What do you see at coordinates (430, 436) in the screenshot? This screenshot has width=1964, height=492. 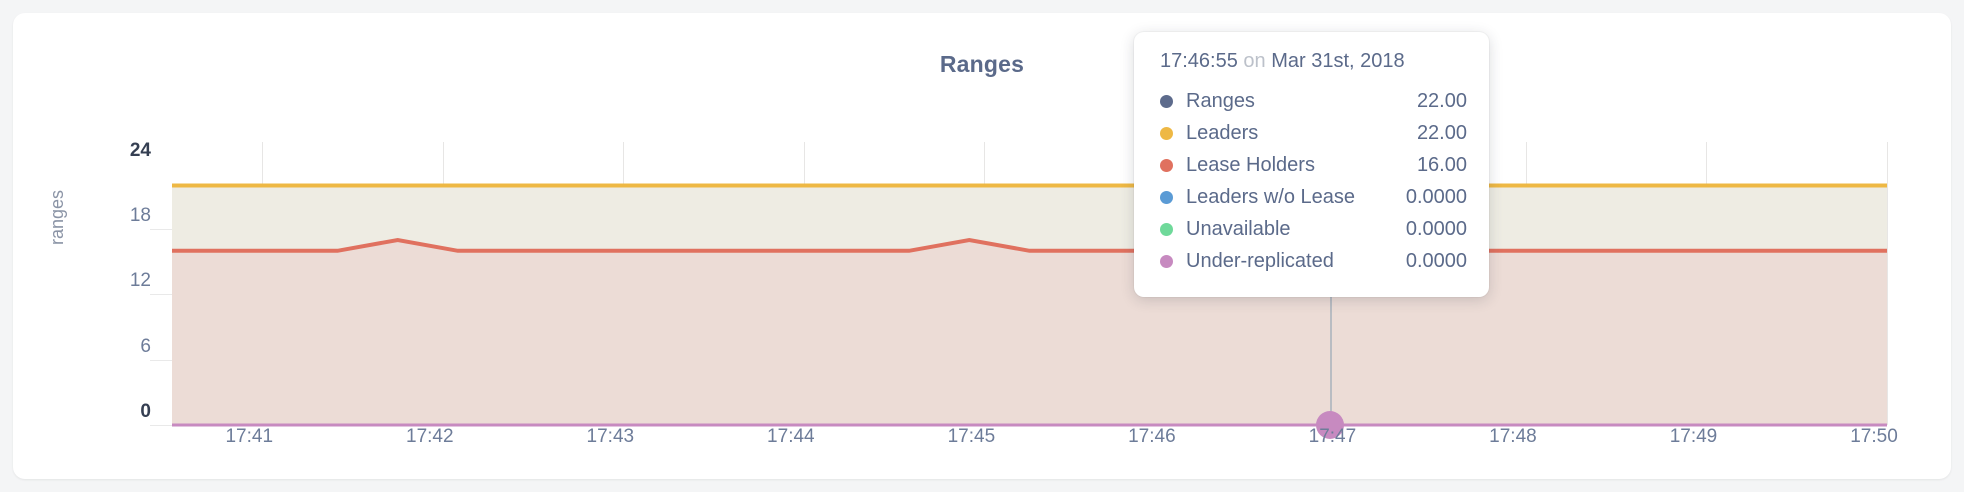 I see `x-tick-17:42: 17:42` at bounding box center [430, 436].